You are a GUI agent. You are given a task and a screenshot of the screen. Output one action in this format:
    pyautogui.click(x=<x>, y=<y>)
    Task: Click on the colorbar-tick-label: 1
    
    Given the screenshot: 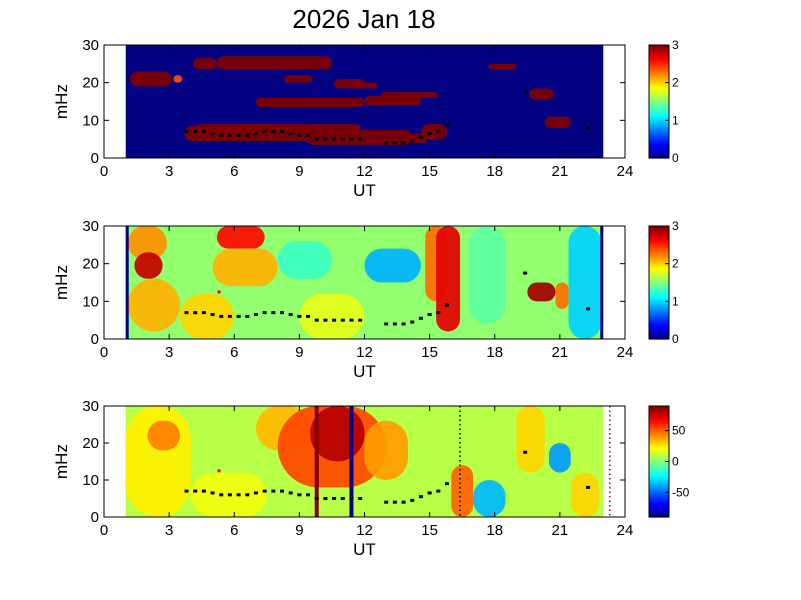 What is the action you would take?
    pyautogui.click(x=675, y=301)
    